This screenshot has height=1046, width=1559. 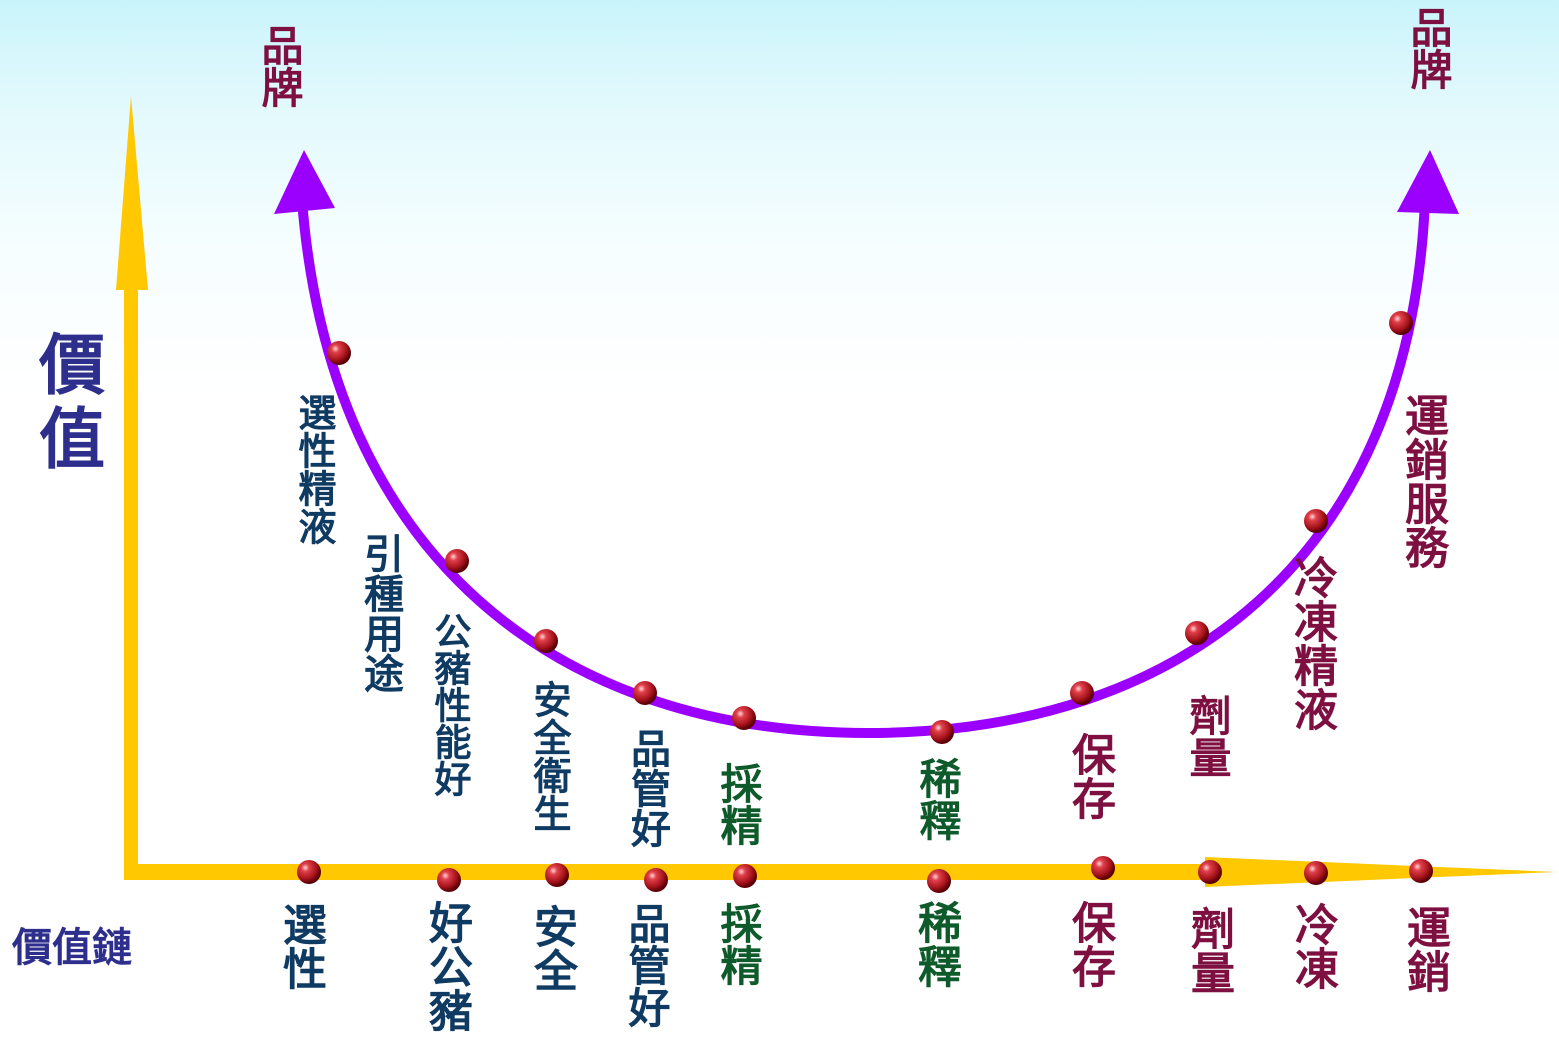 I want to click on curve-label-boar-performance: 公豬性能好, so click(x=450, y=704).